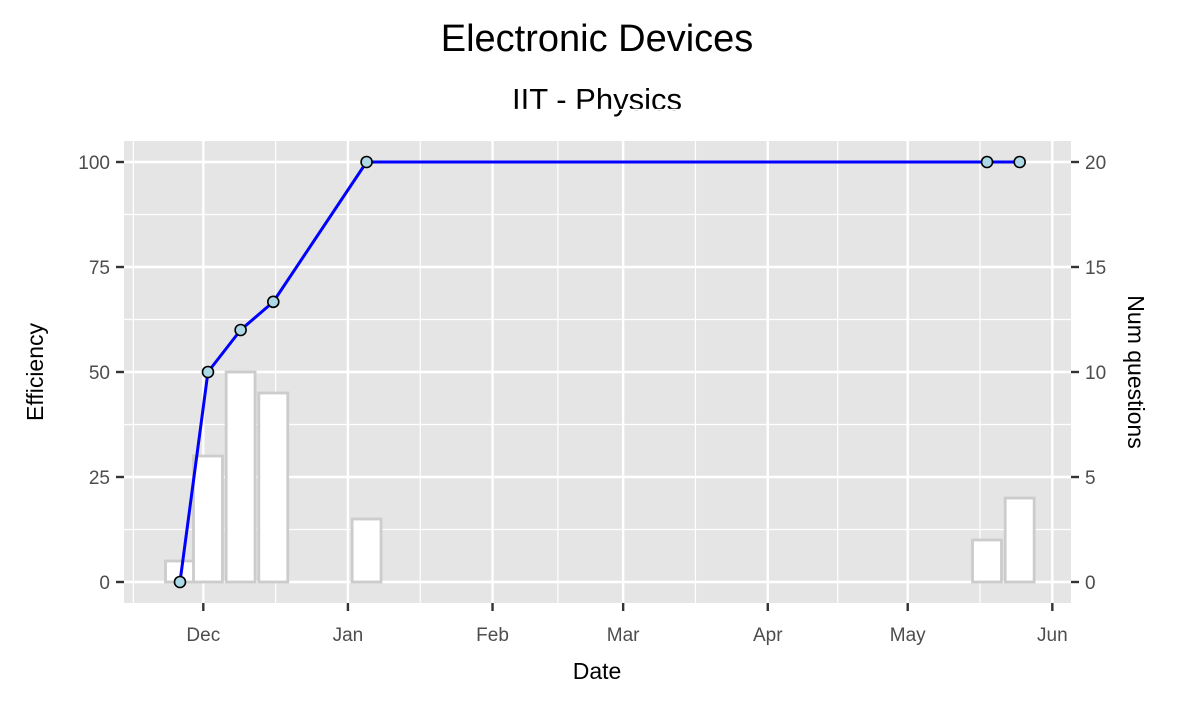  I want to click on y2-tick-label: 0, so click(1090, 583).